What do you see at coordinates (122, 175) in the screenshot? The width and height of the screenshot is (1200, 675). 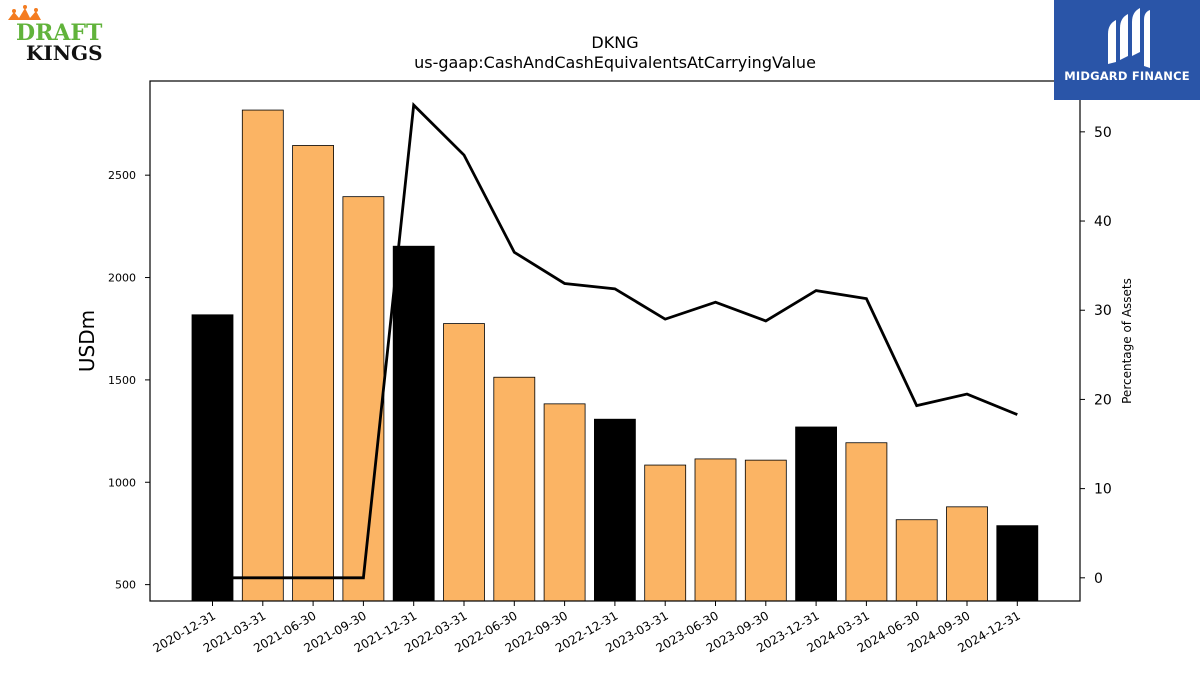 I see `y-left-tick-label: 2500` at bounding box center [122, 175].